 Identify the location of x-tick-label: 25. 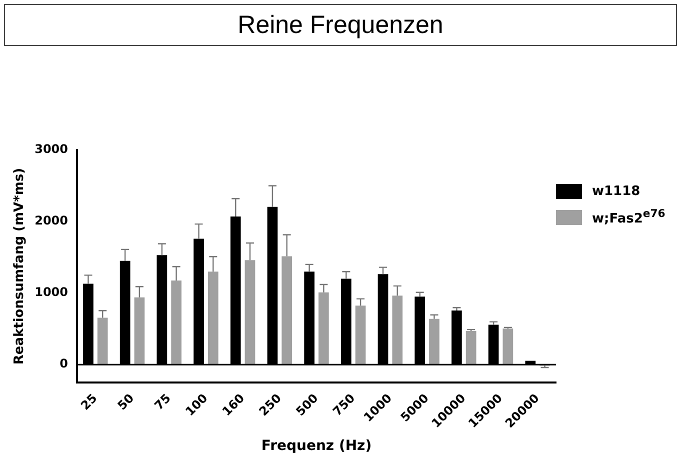
(89, 402).